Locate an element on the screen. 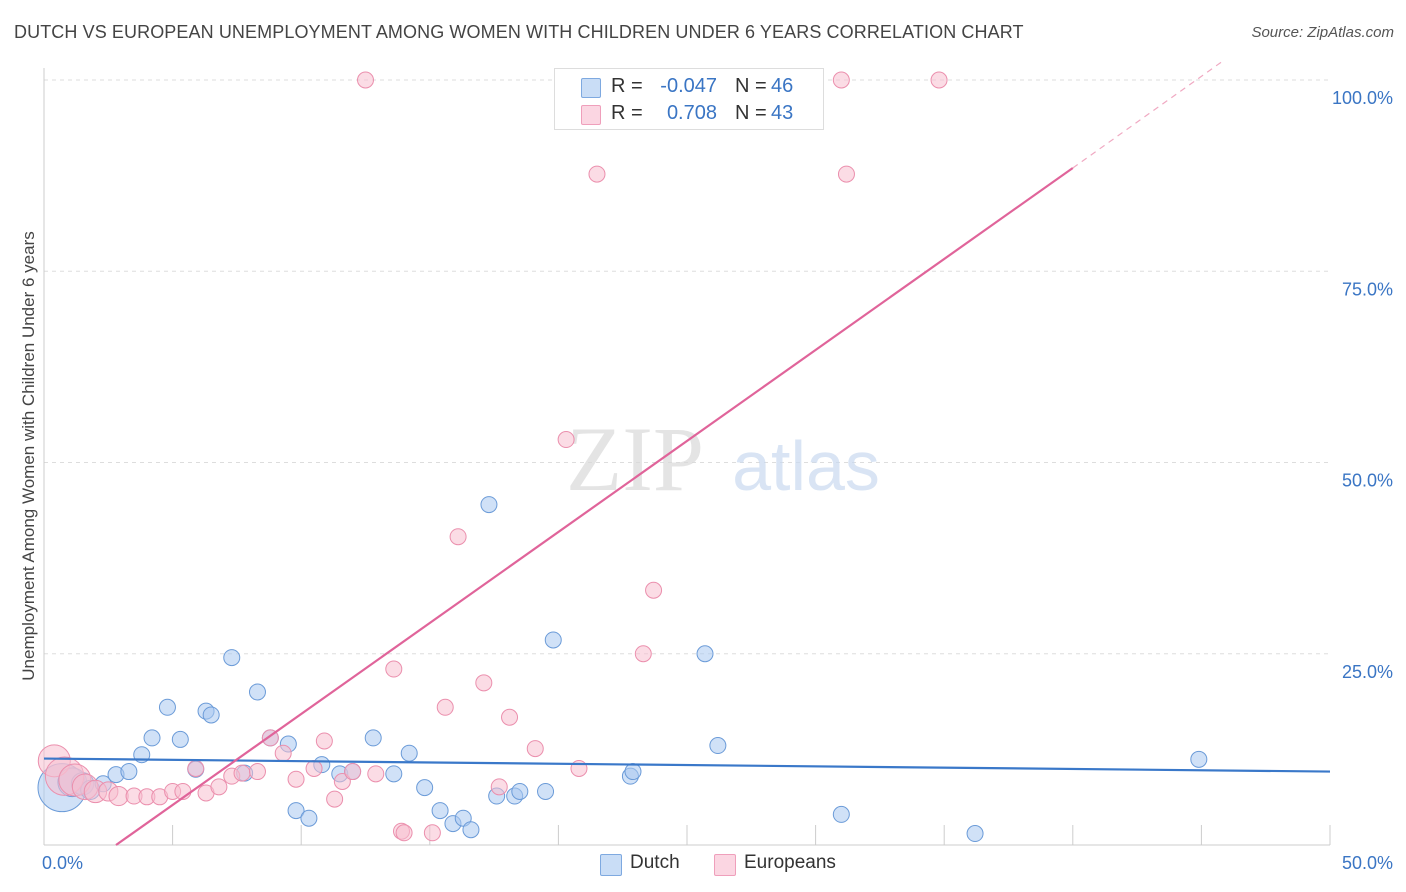  watermark: ZIP atlas is located at coordinates (723, 459).